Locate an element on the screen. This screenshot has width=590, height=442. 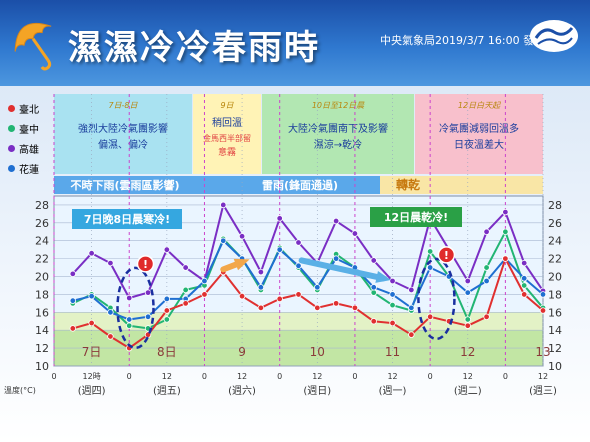
panel-3-bg is located at coordinates (338, 134).